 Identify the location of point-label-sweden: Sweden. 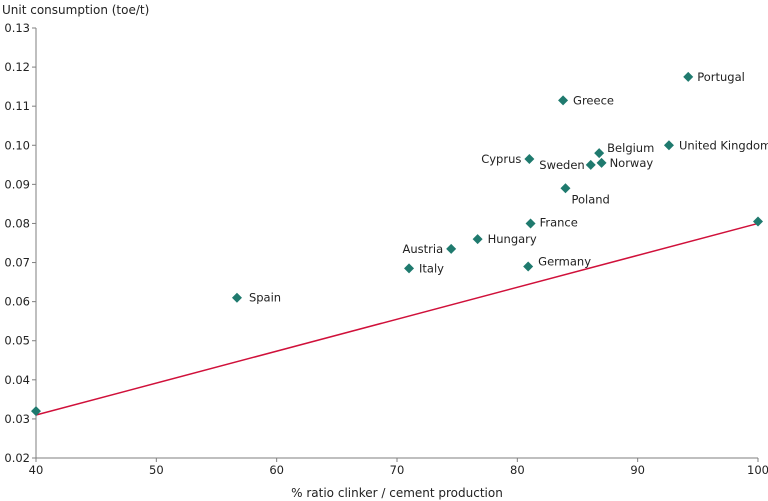
(561, 165).